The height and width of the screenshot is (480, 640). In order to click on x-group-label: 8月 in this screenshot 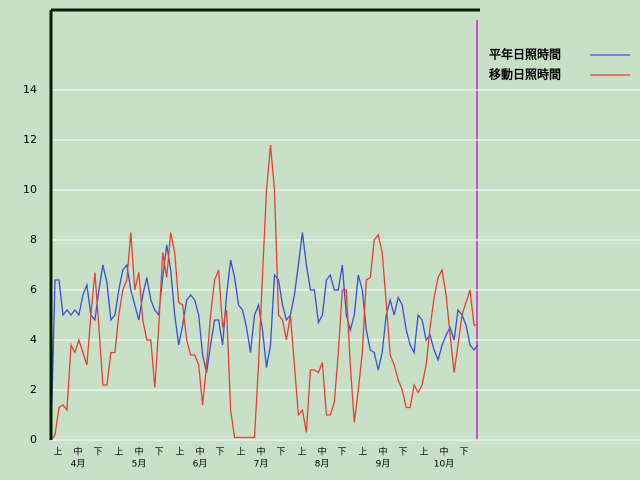, I will do `click(322, 464)`.